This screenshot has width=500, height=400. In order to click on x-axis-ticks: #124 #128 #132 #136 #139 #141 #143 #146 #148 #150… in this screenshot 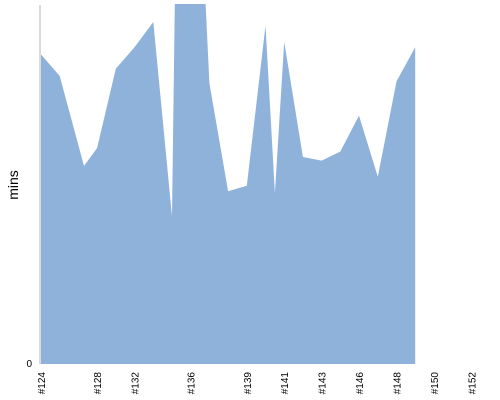, I will do `click(257, 383)`.